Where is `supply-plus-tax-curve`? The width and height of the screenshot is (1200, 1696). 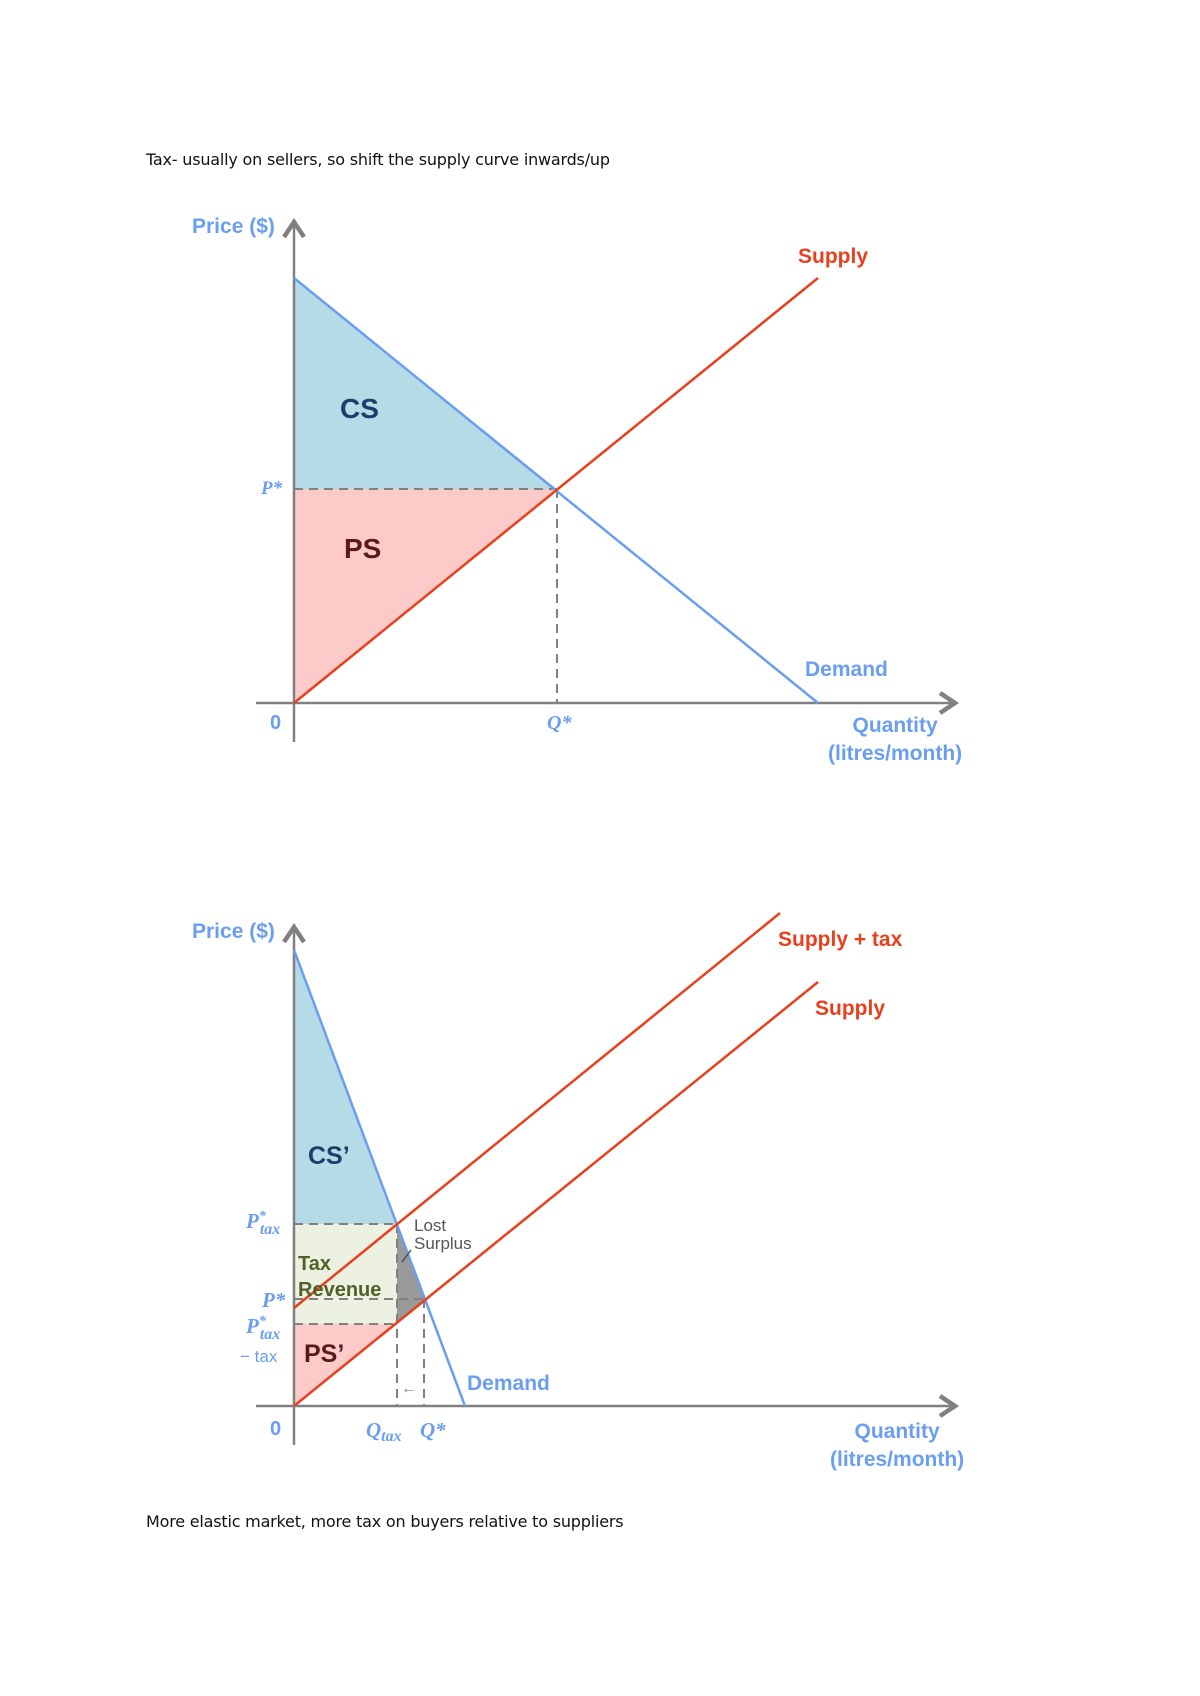
supply-plus-tax-curve is located at coordinates (537, 1110).